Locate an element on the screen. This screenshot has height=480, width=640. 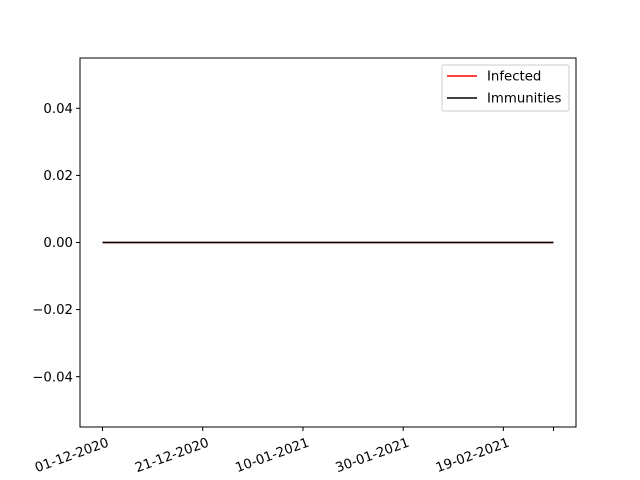
y-tick-label: −0.02 is located at coordinates (52, 310).